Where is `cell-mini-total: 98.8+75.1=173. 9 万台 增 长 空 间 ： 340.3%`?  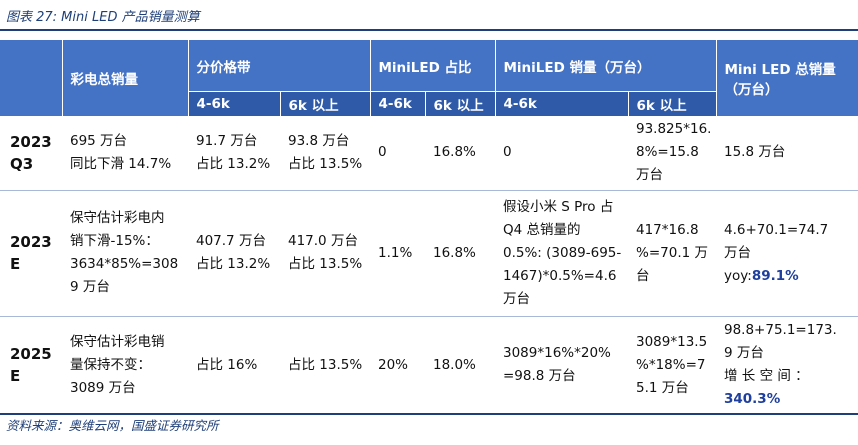
cell-mini-total: 98.8+75.1=173. 9 万台 增 长 空 间 ： 340.3% is located at coordinates (787, 365).